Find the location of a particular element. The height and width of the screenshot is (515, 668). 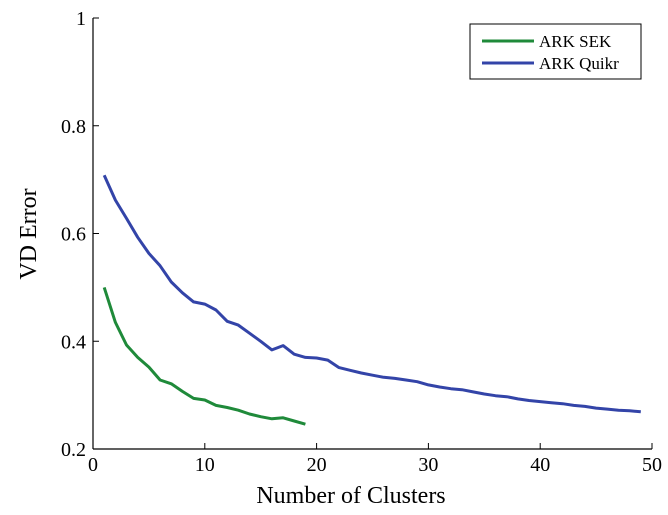

y-ticks: 0.2 0.4 0.6 0.8 1 is located at coordinates (80, 234).